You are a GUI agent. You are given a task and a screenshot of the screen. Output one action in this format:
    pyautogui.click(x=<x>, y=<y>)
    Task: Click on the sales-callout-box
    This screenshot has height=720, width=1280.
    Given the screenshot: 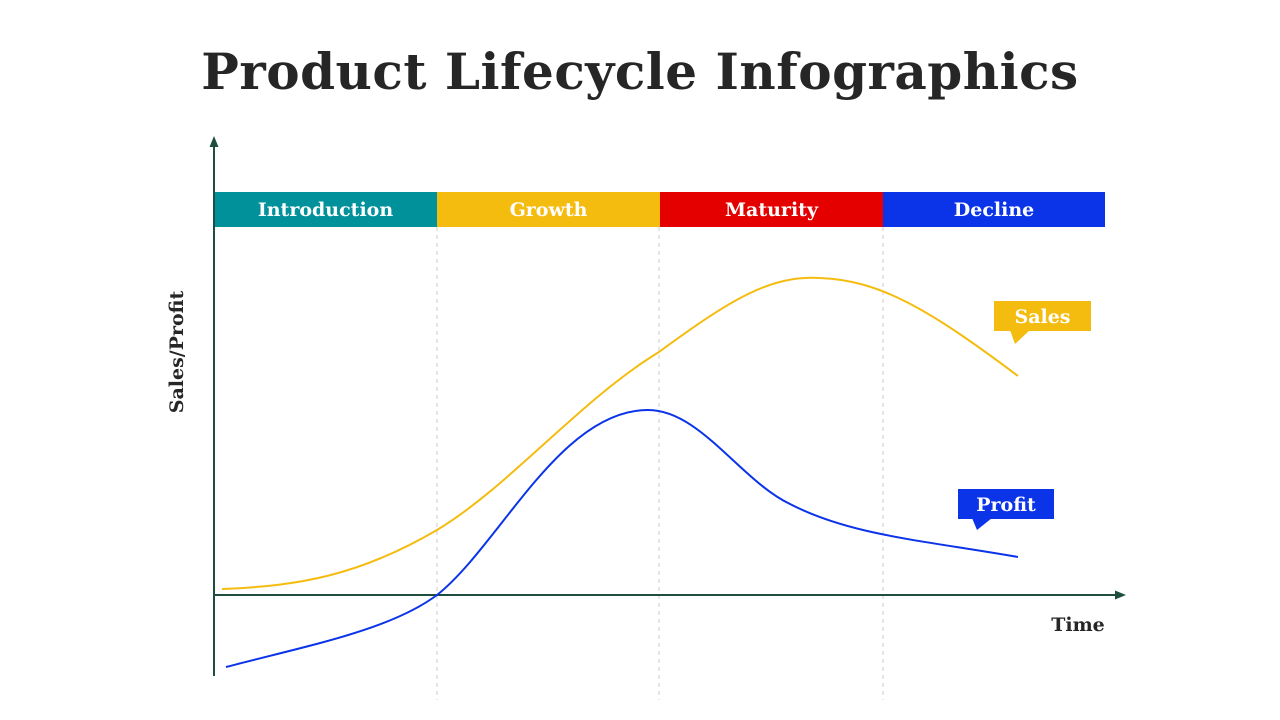 What is the action you would take?
    pyautogui.click(x=1042, y=316)
    